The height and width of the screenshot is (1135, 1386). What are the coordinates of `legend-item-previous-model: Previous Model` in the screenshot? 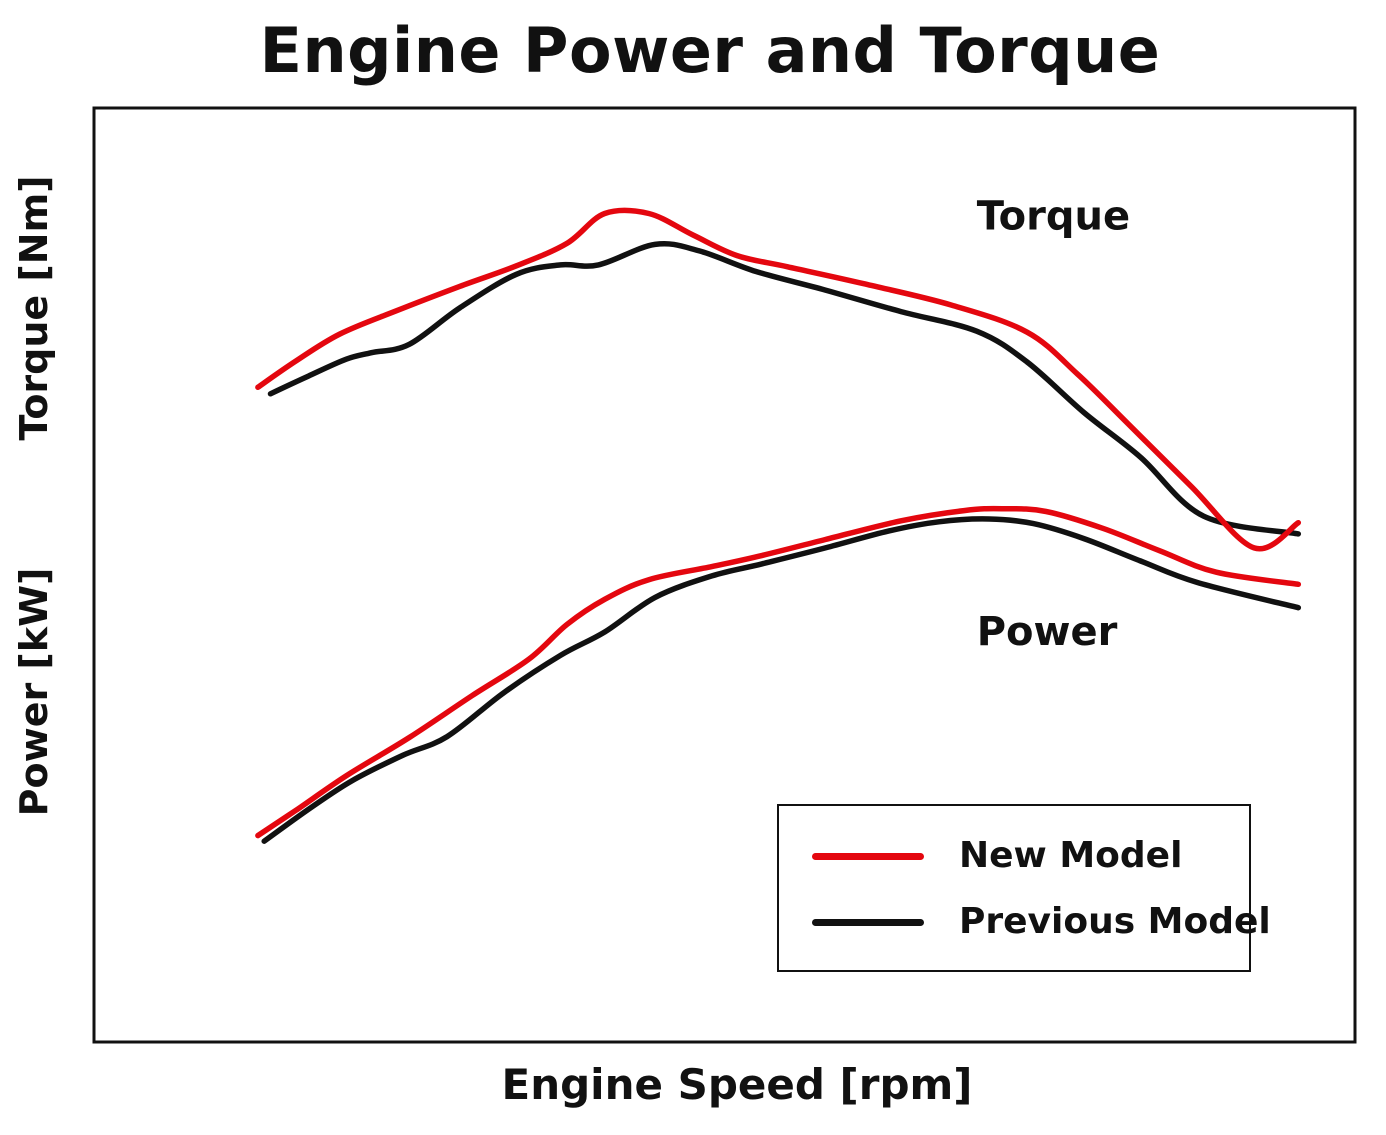 It's located at (1025, 922).